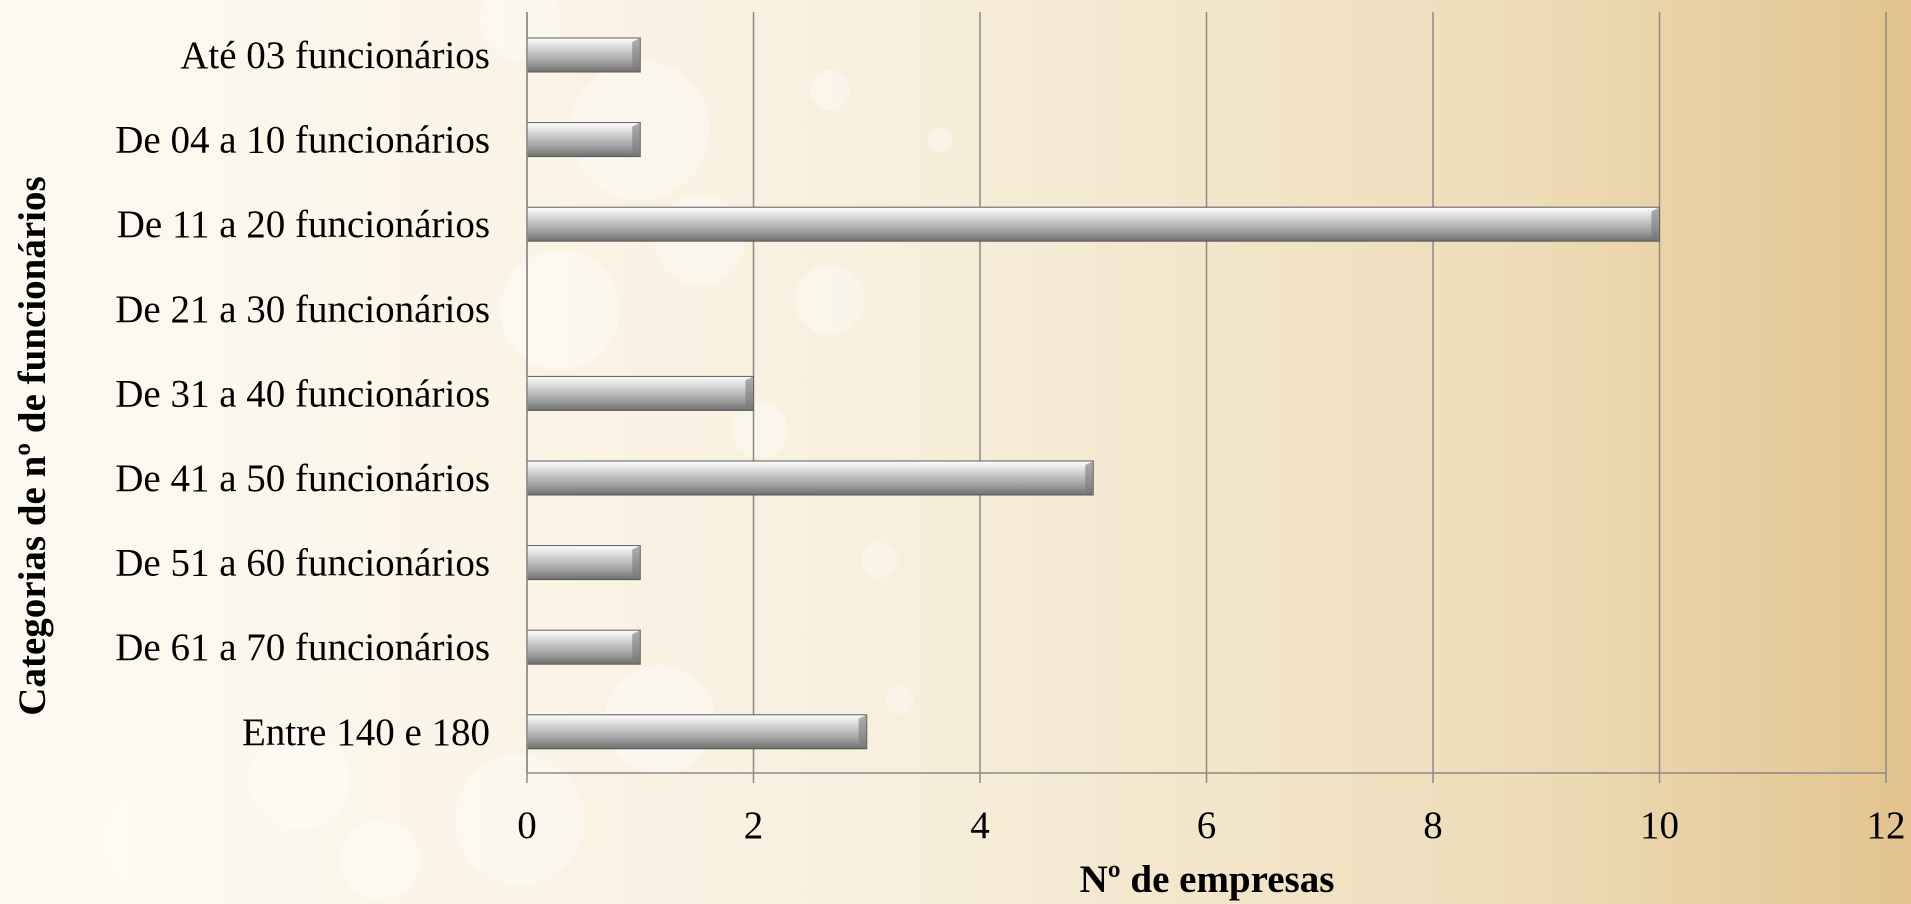 This screenshot has height=904, width=1911. What do you see at coordinates (366, 732) in the screenshot?
I see `category-label: Entre 140 e 180` at bounding box center [366, 732].